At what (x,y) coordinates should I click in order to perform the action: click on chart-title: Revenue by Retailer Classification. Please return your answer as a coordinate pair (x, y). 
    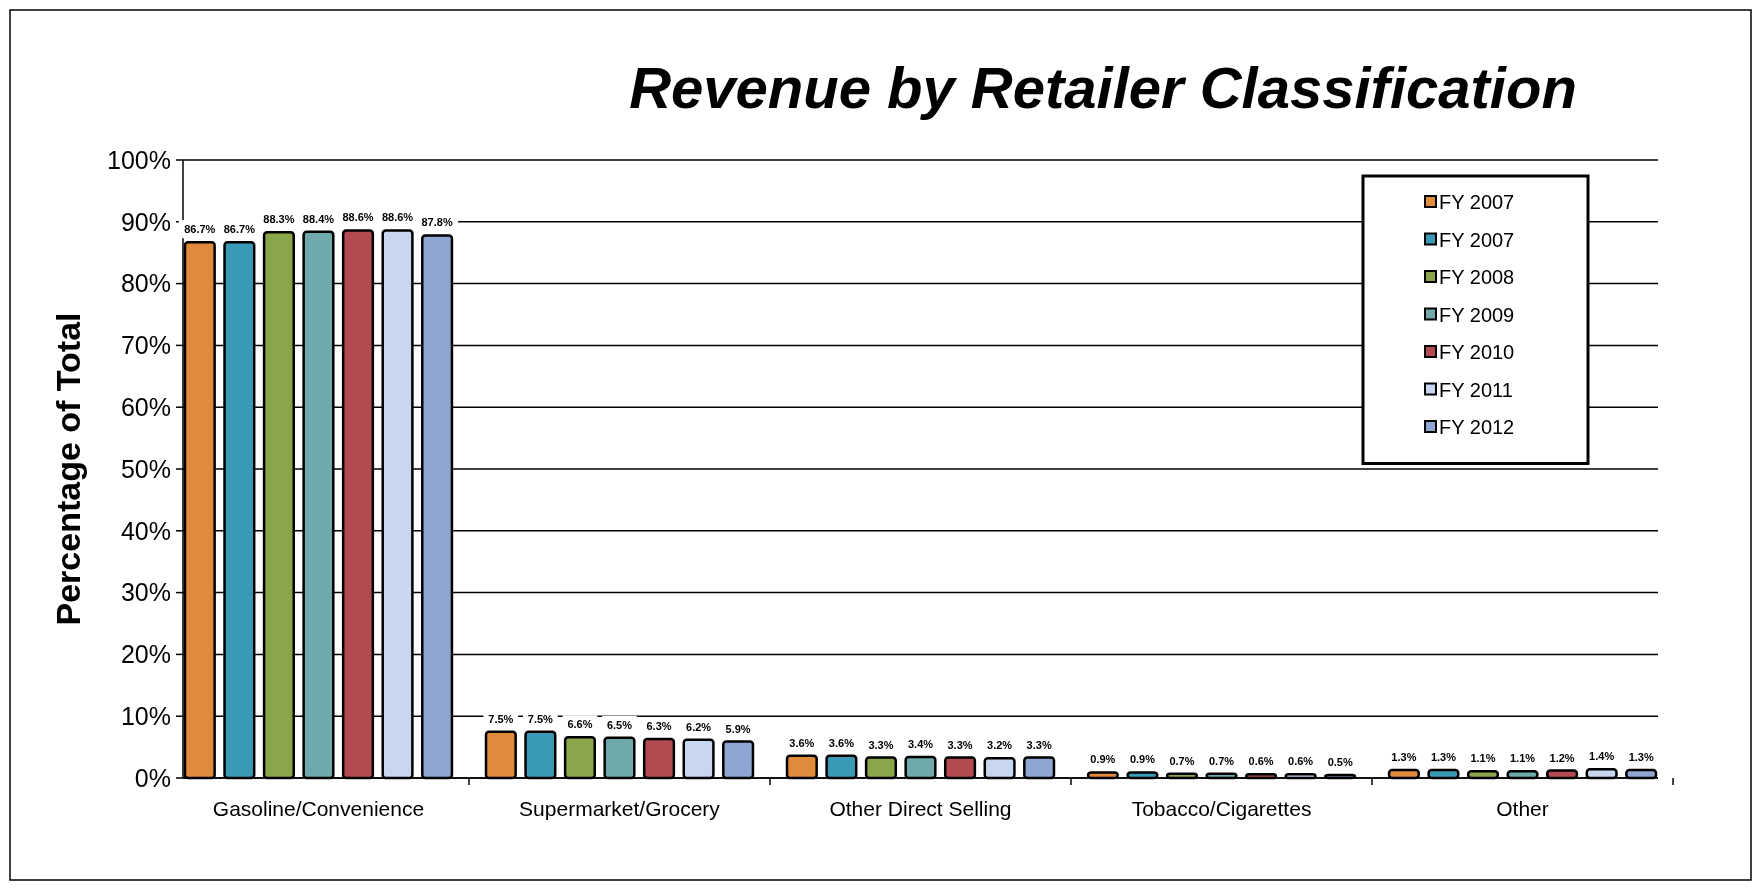
    Looking at the image, I should click on (1103, 87).